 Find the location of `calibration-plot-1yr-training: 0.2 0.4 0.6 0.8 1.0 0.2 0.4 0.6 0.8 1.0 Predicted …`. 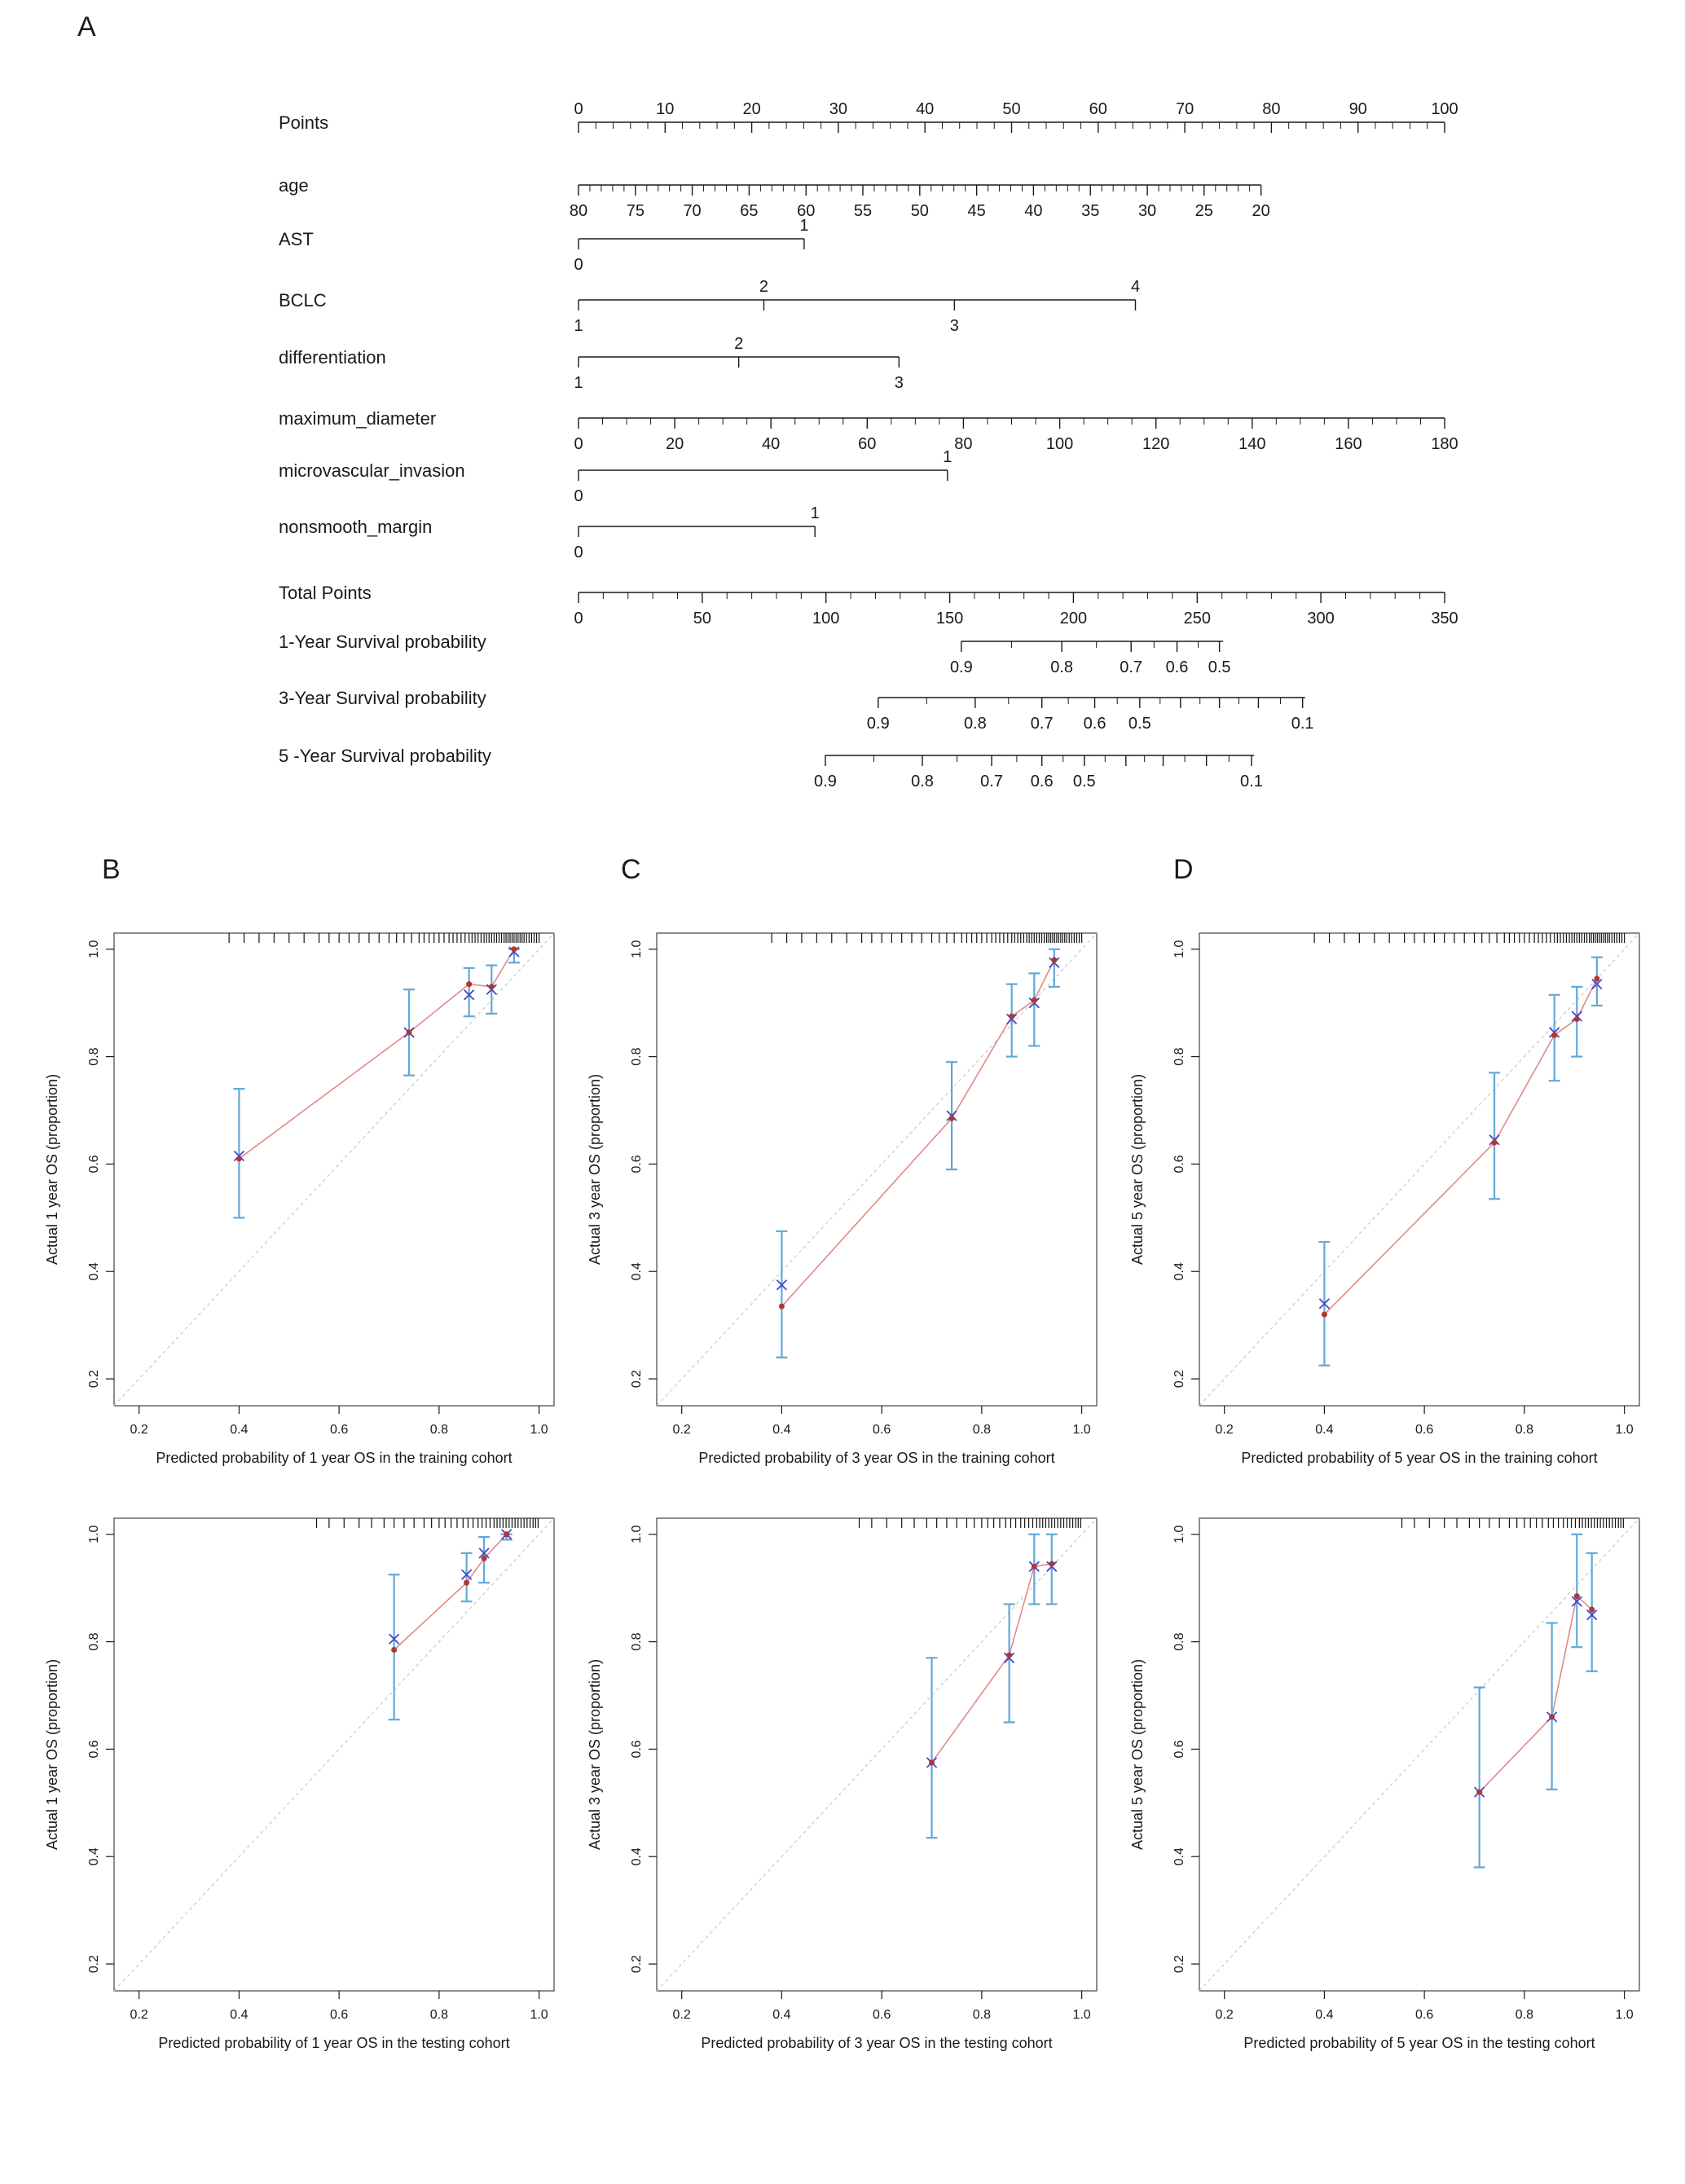

calibration-plot-1yr-training: 0.2 0.4 0.6 0.8 1.0 0.2 0.4 0.6 0.8 1.0 Predicted … is located at coordinates (301, 1185).